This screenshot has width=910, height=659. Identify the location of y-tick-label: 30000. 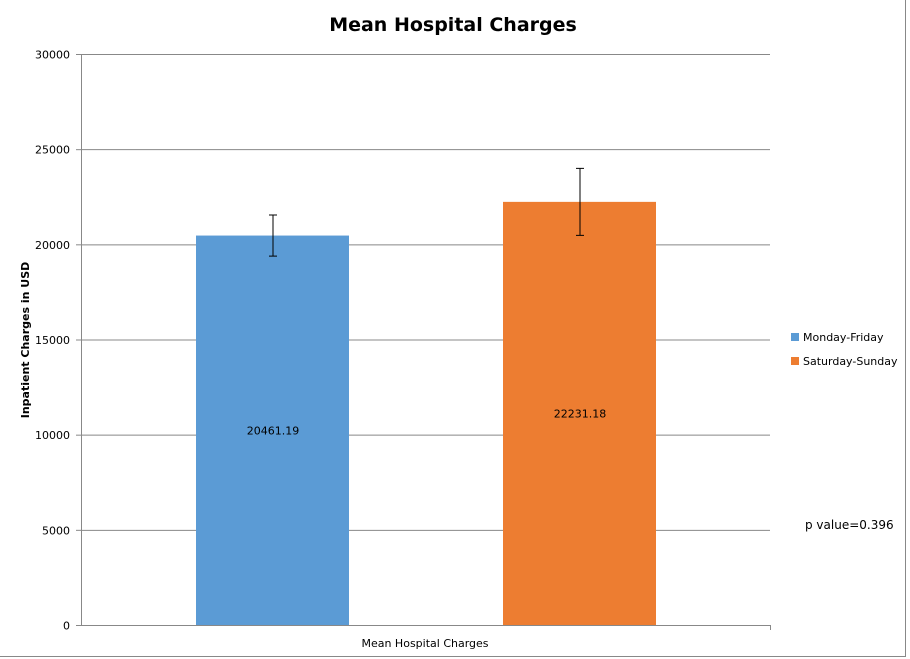
(52, 55).